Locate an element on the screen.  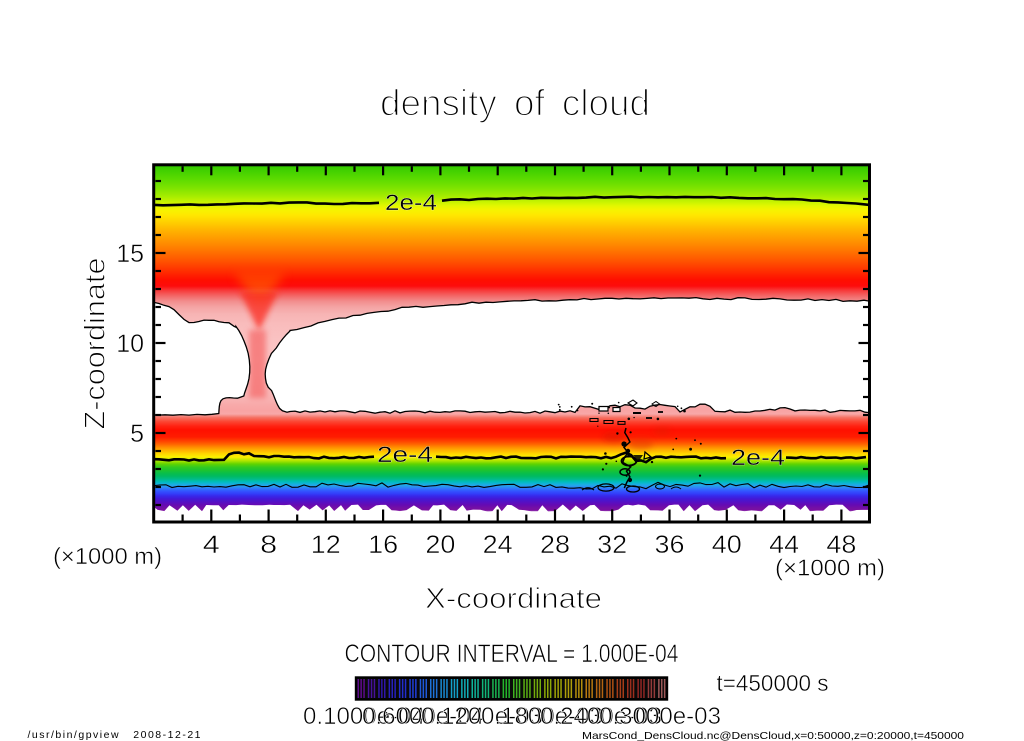
svg-text: /usr/bin/gpview 2008-12-21 is located at coordinates (114, 735).